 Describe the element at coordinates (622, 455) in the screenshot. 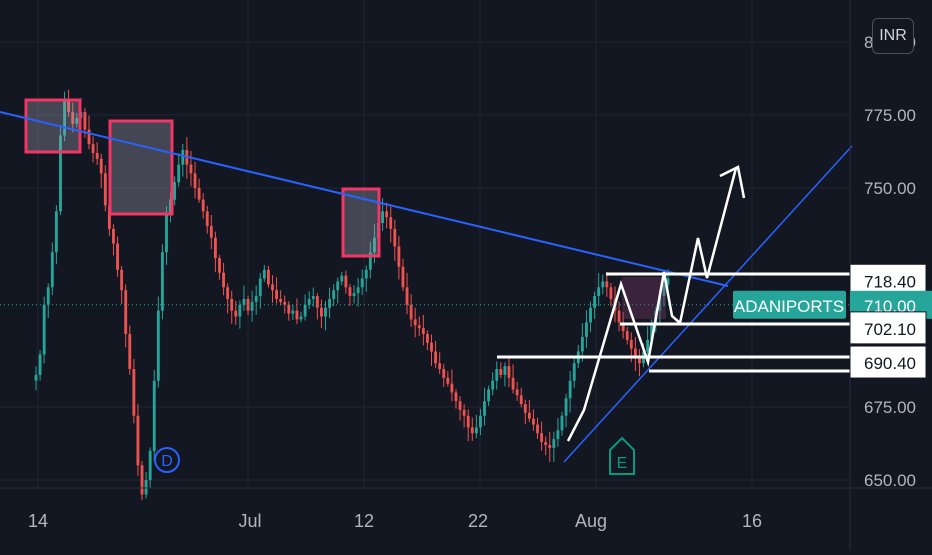

I see `marker-e` at that location.